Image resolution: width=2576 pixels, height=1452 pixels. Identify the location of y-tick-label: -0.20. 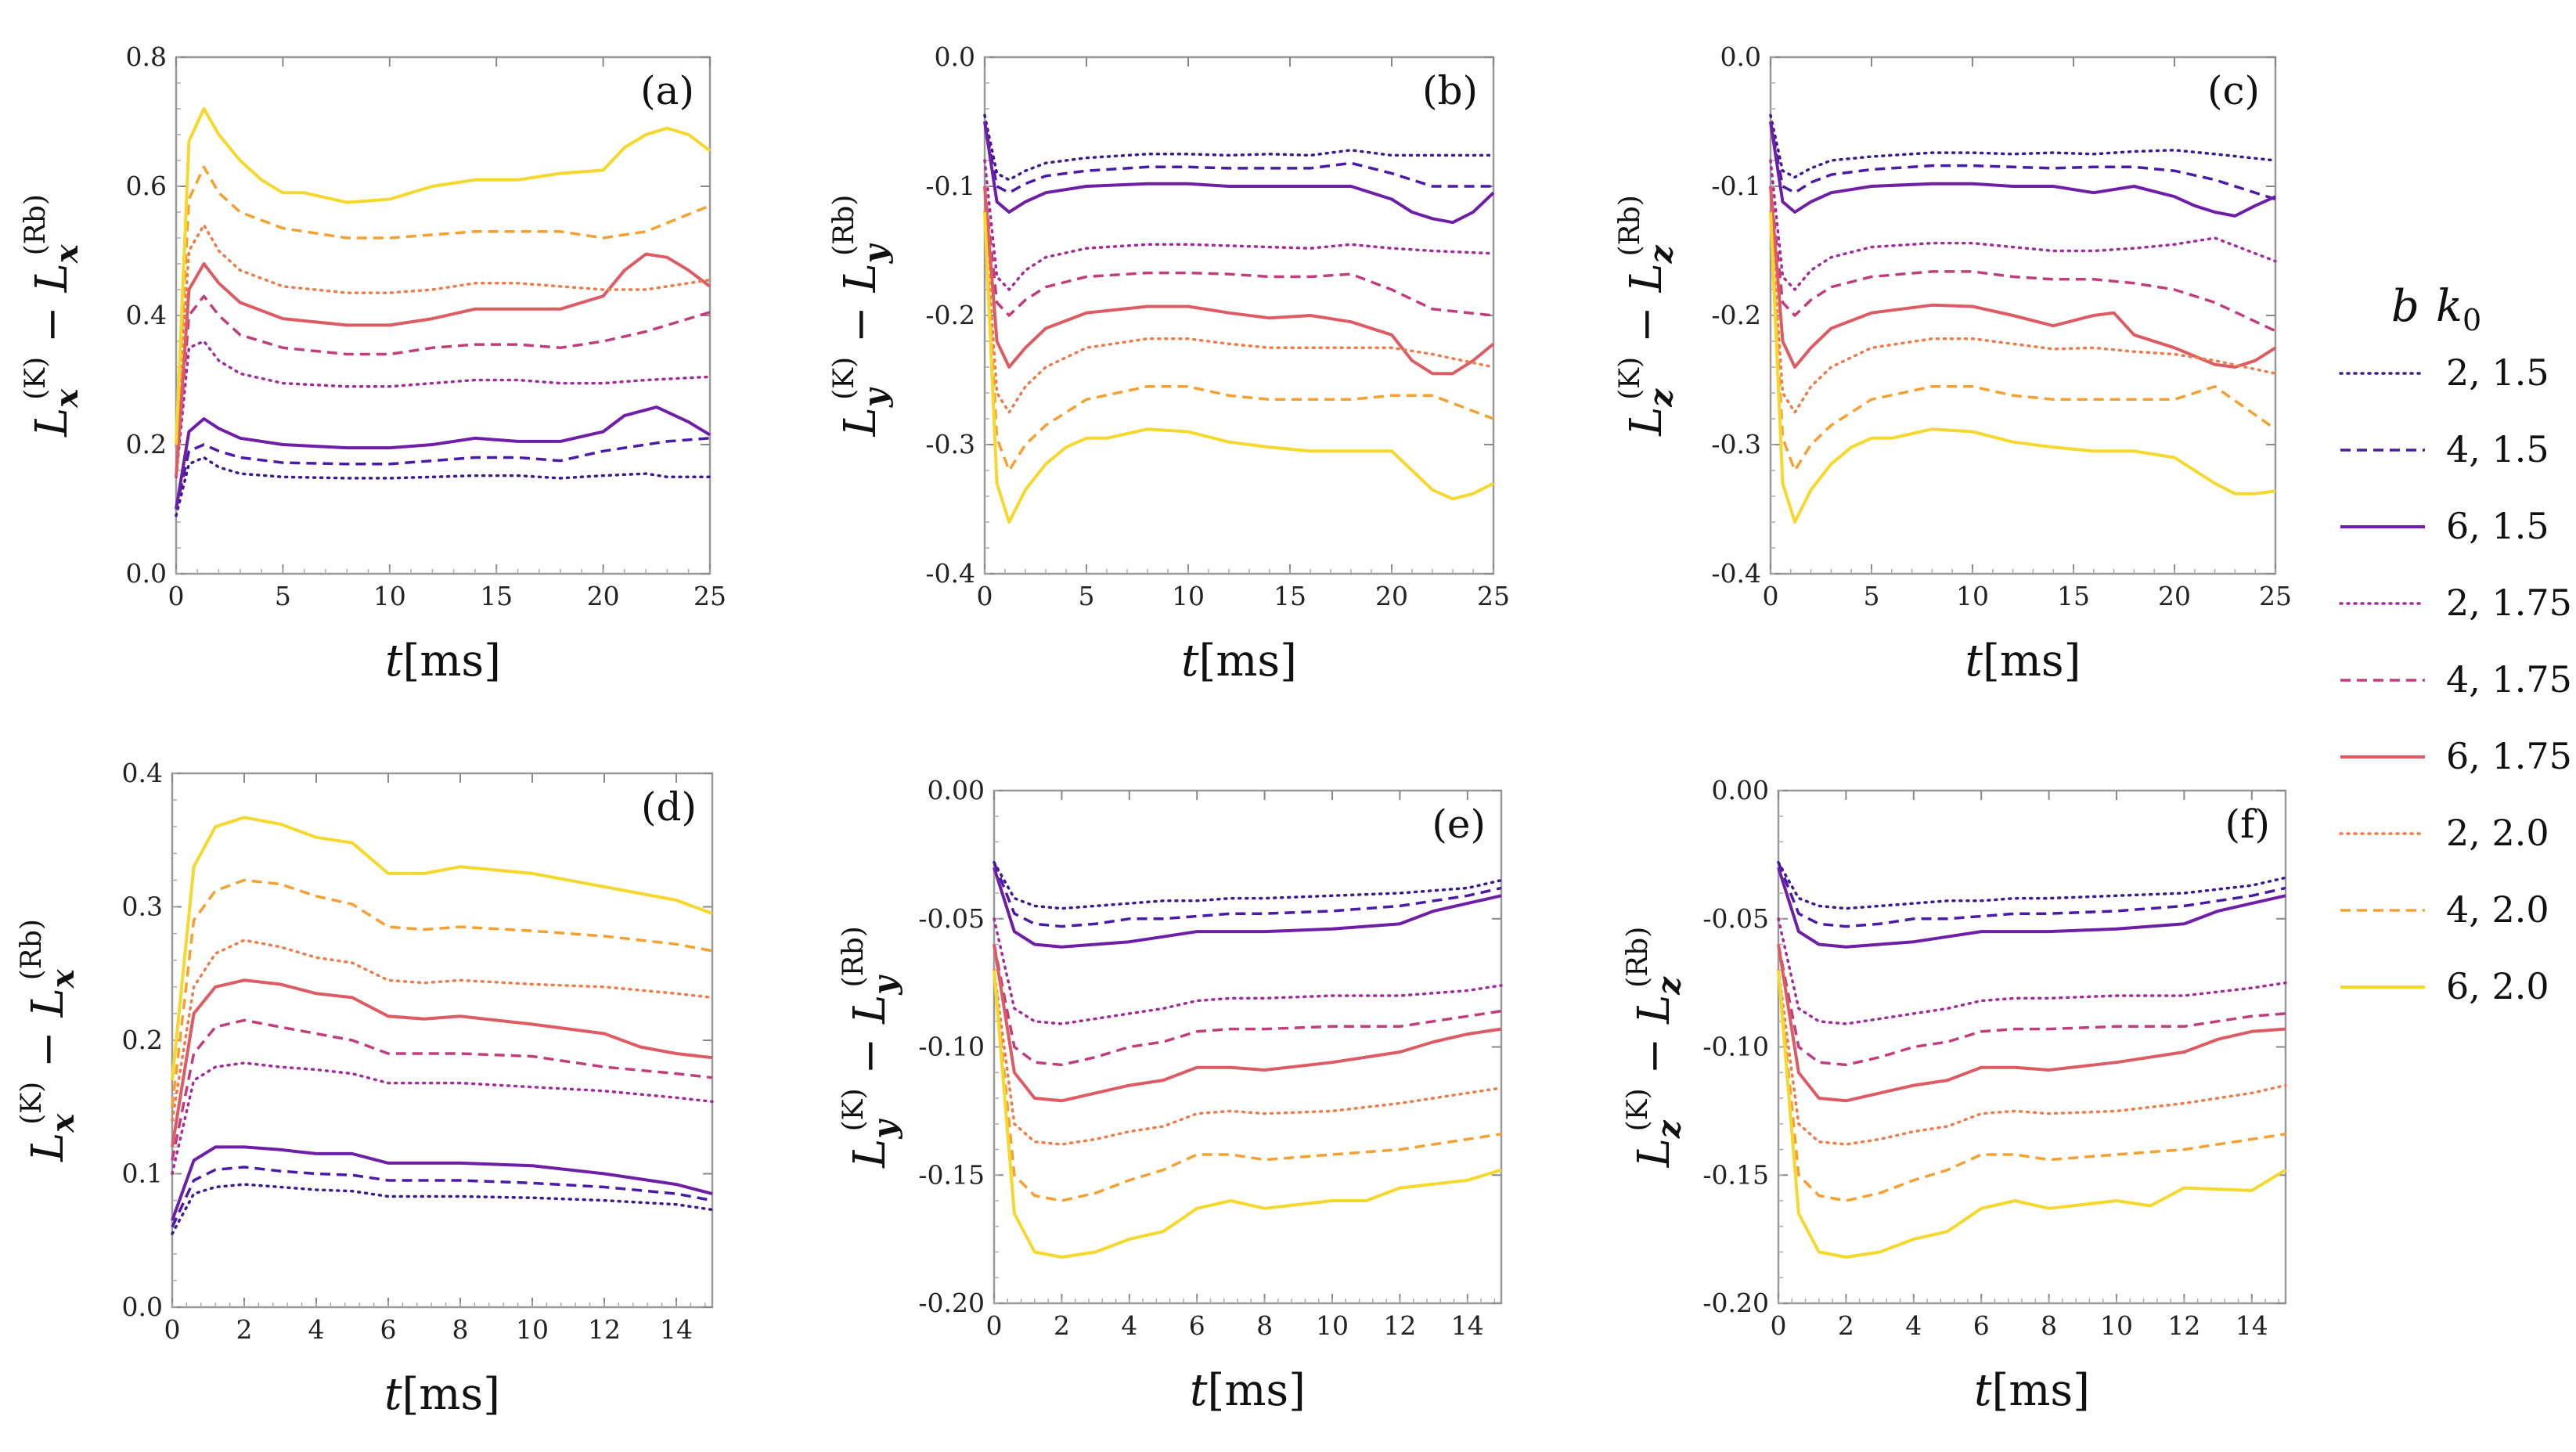
(951, 1303).